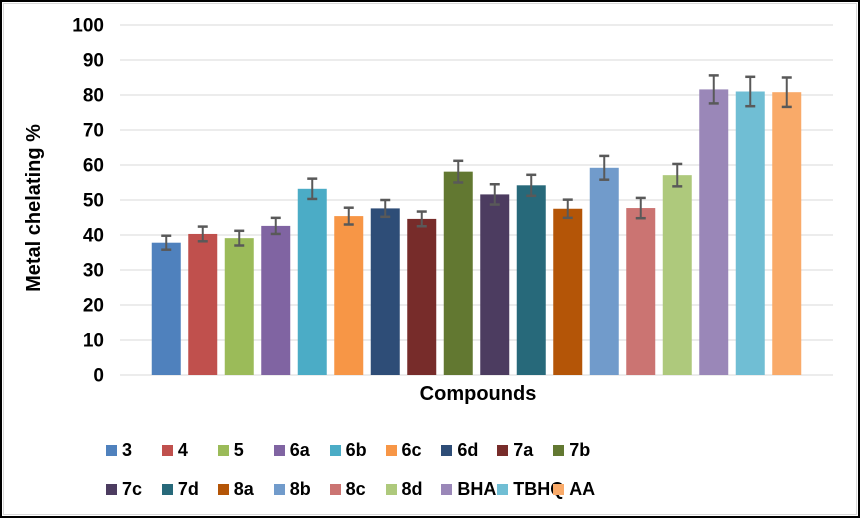 The height and width of the screenshot is (518, 860). What do you see at coordinates (348, 216) in the screenshot?
I see `error-bar-6c` at bounding box center [348, 216].